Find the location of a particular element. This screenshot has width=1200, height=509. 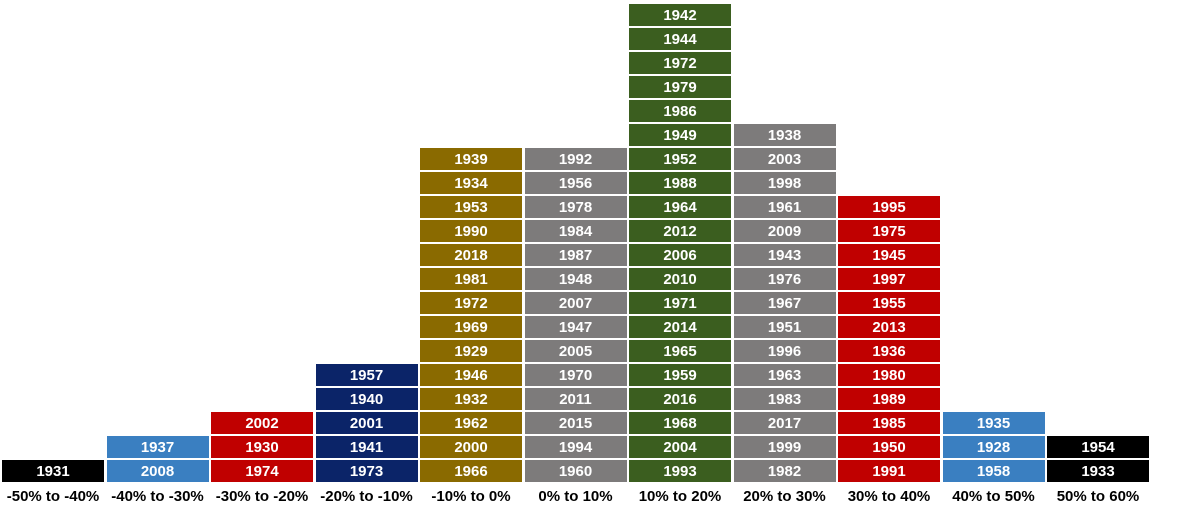

year-block: 2010 is located at coordinates (680, 279).